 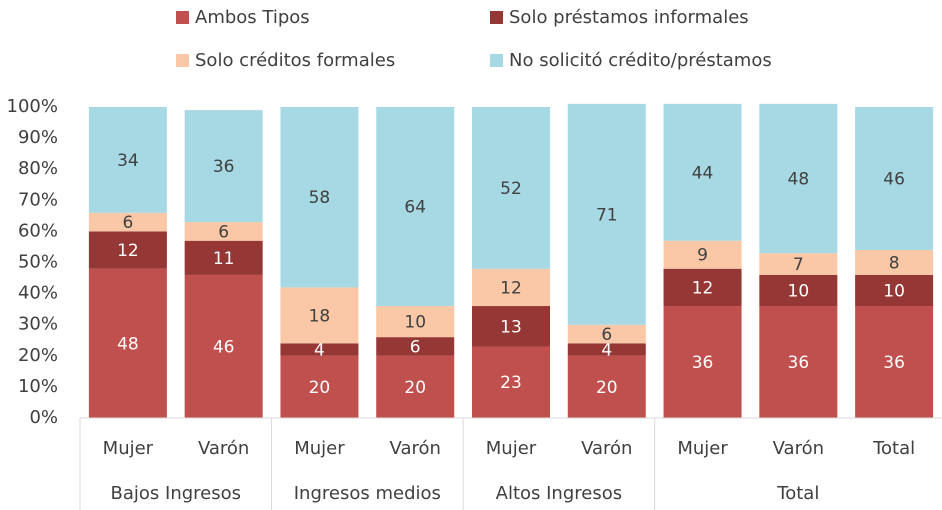 I want to click on group-label: Bajos Ingresos, so click(x=176, y=493).